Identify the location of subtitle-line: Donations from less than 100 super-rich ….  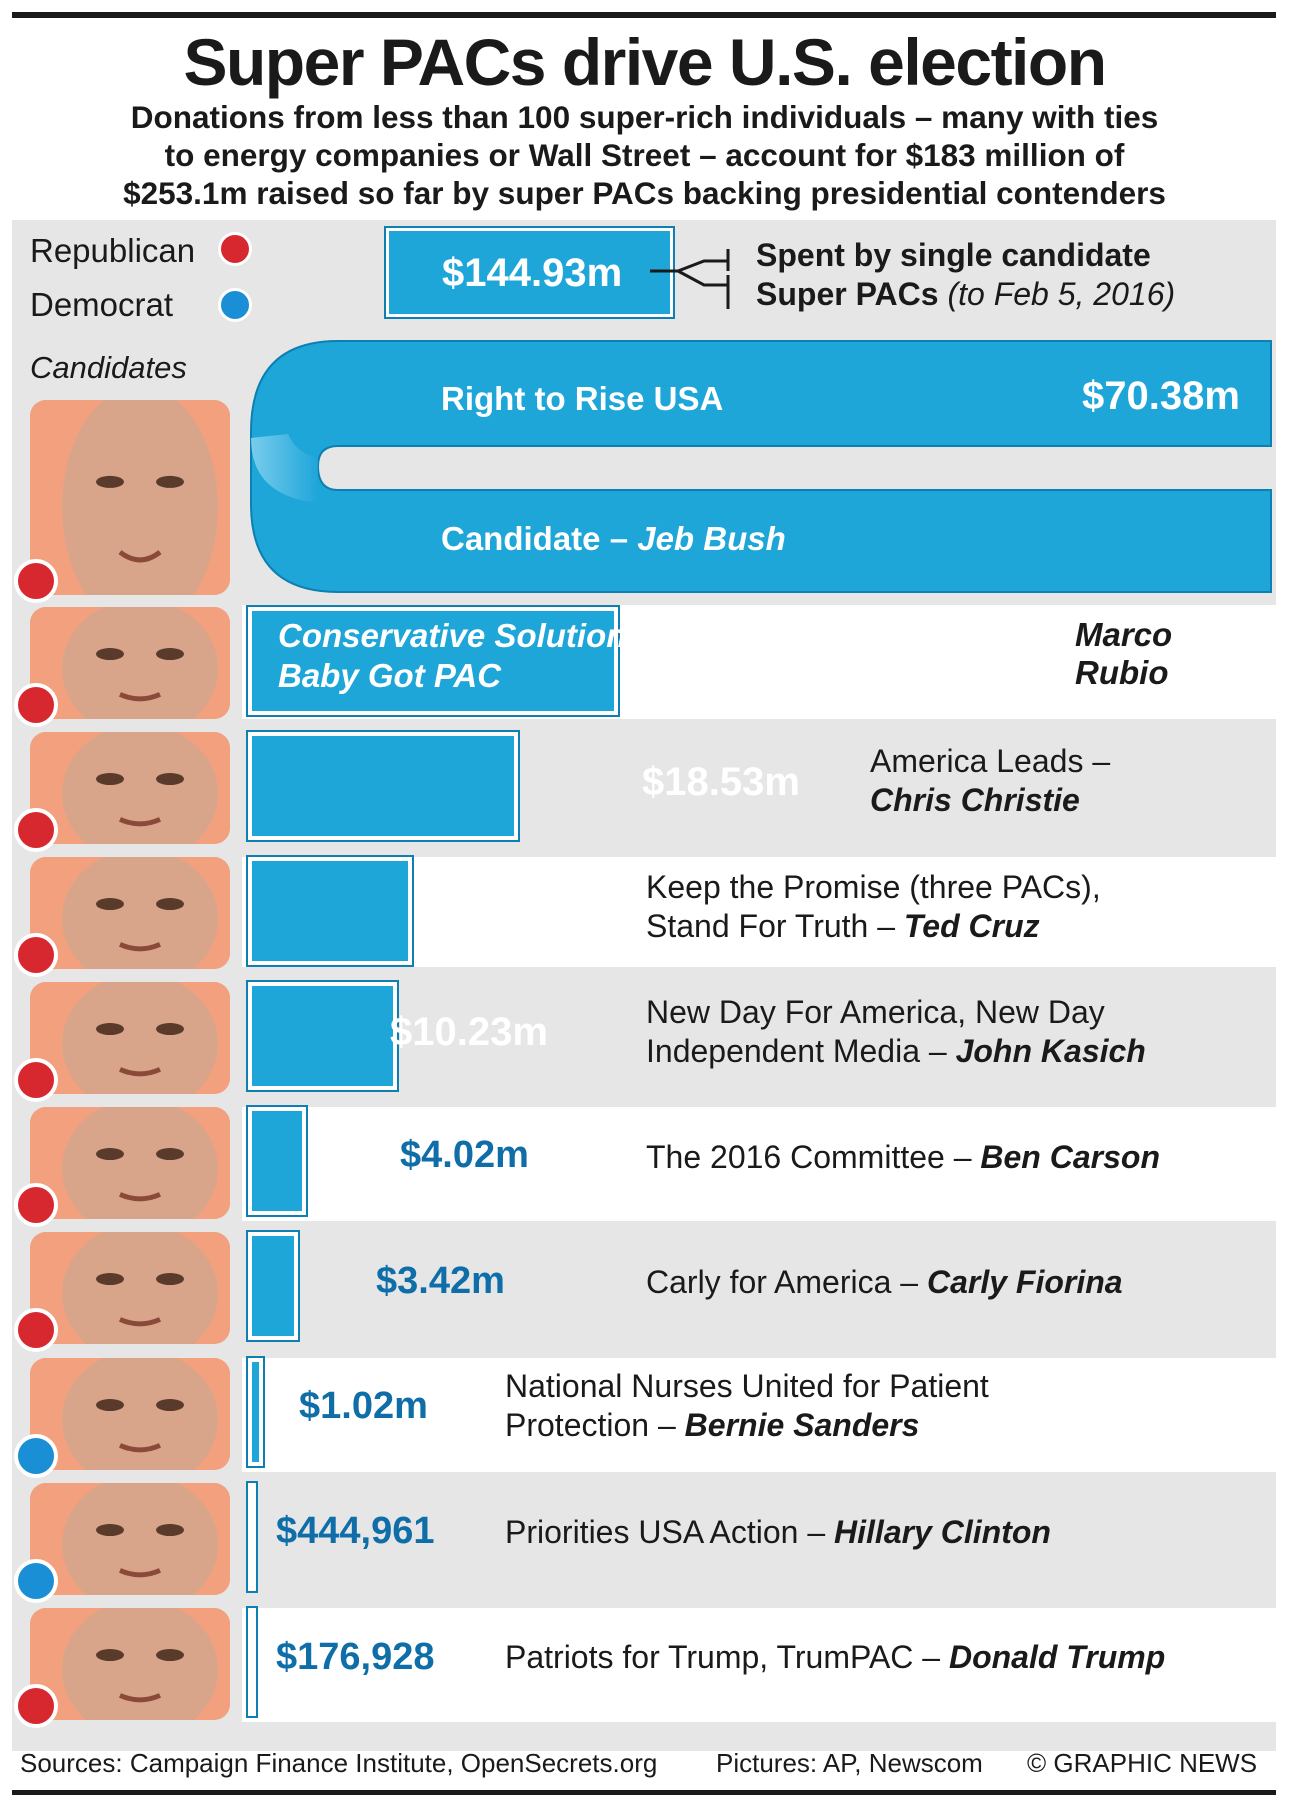
(644, 117).